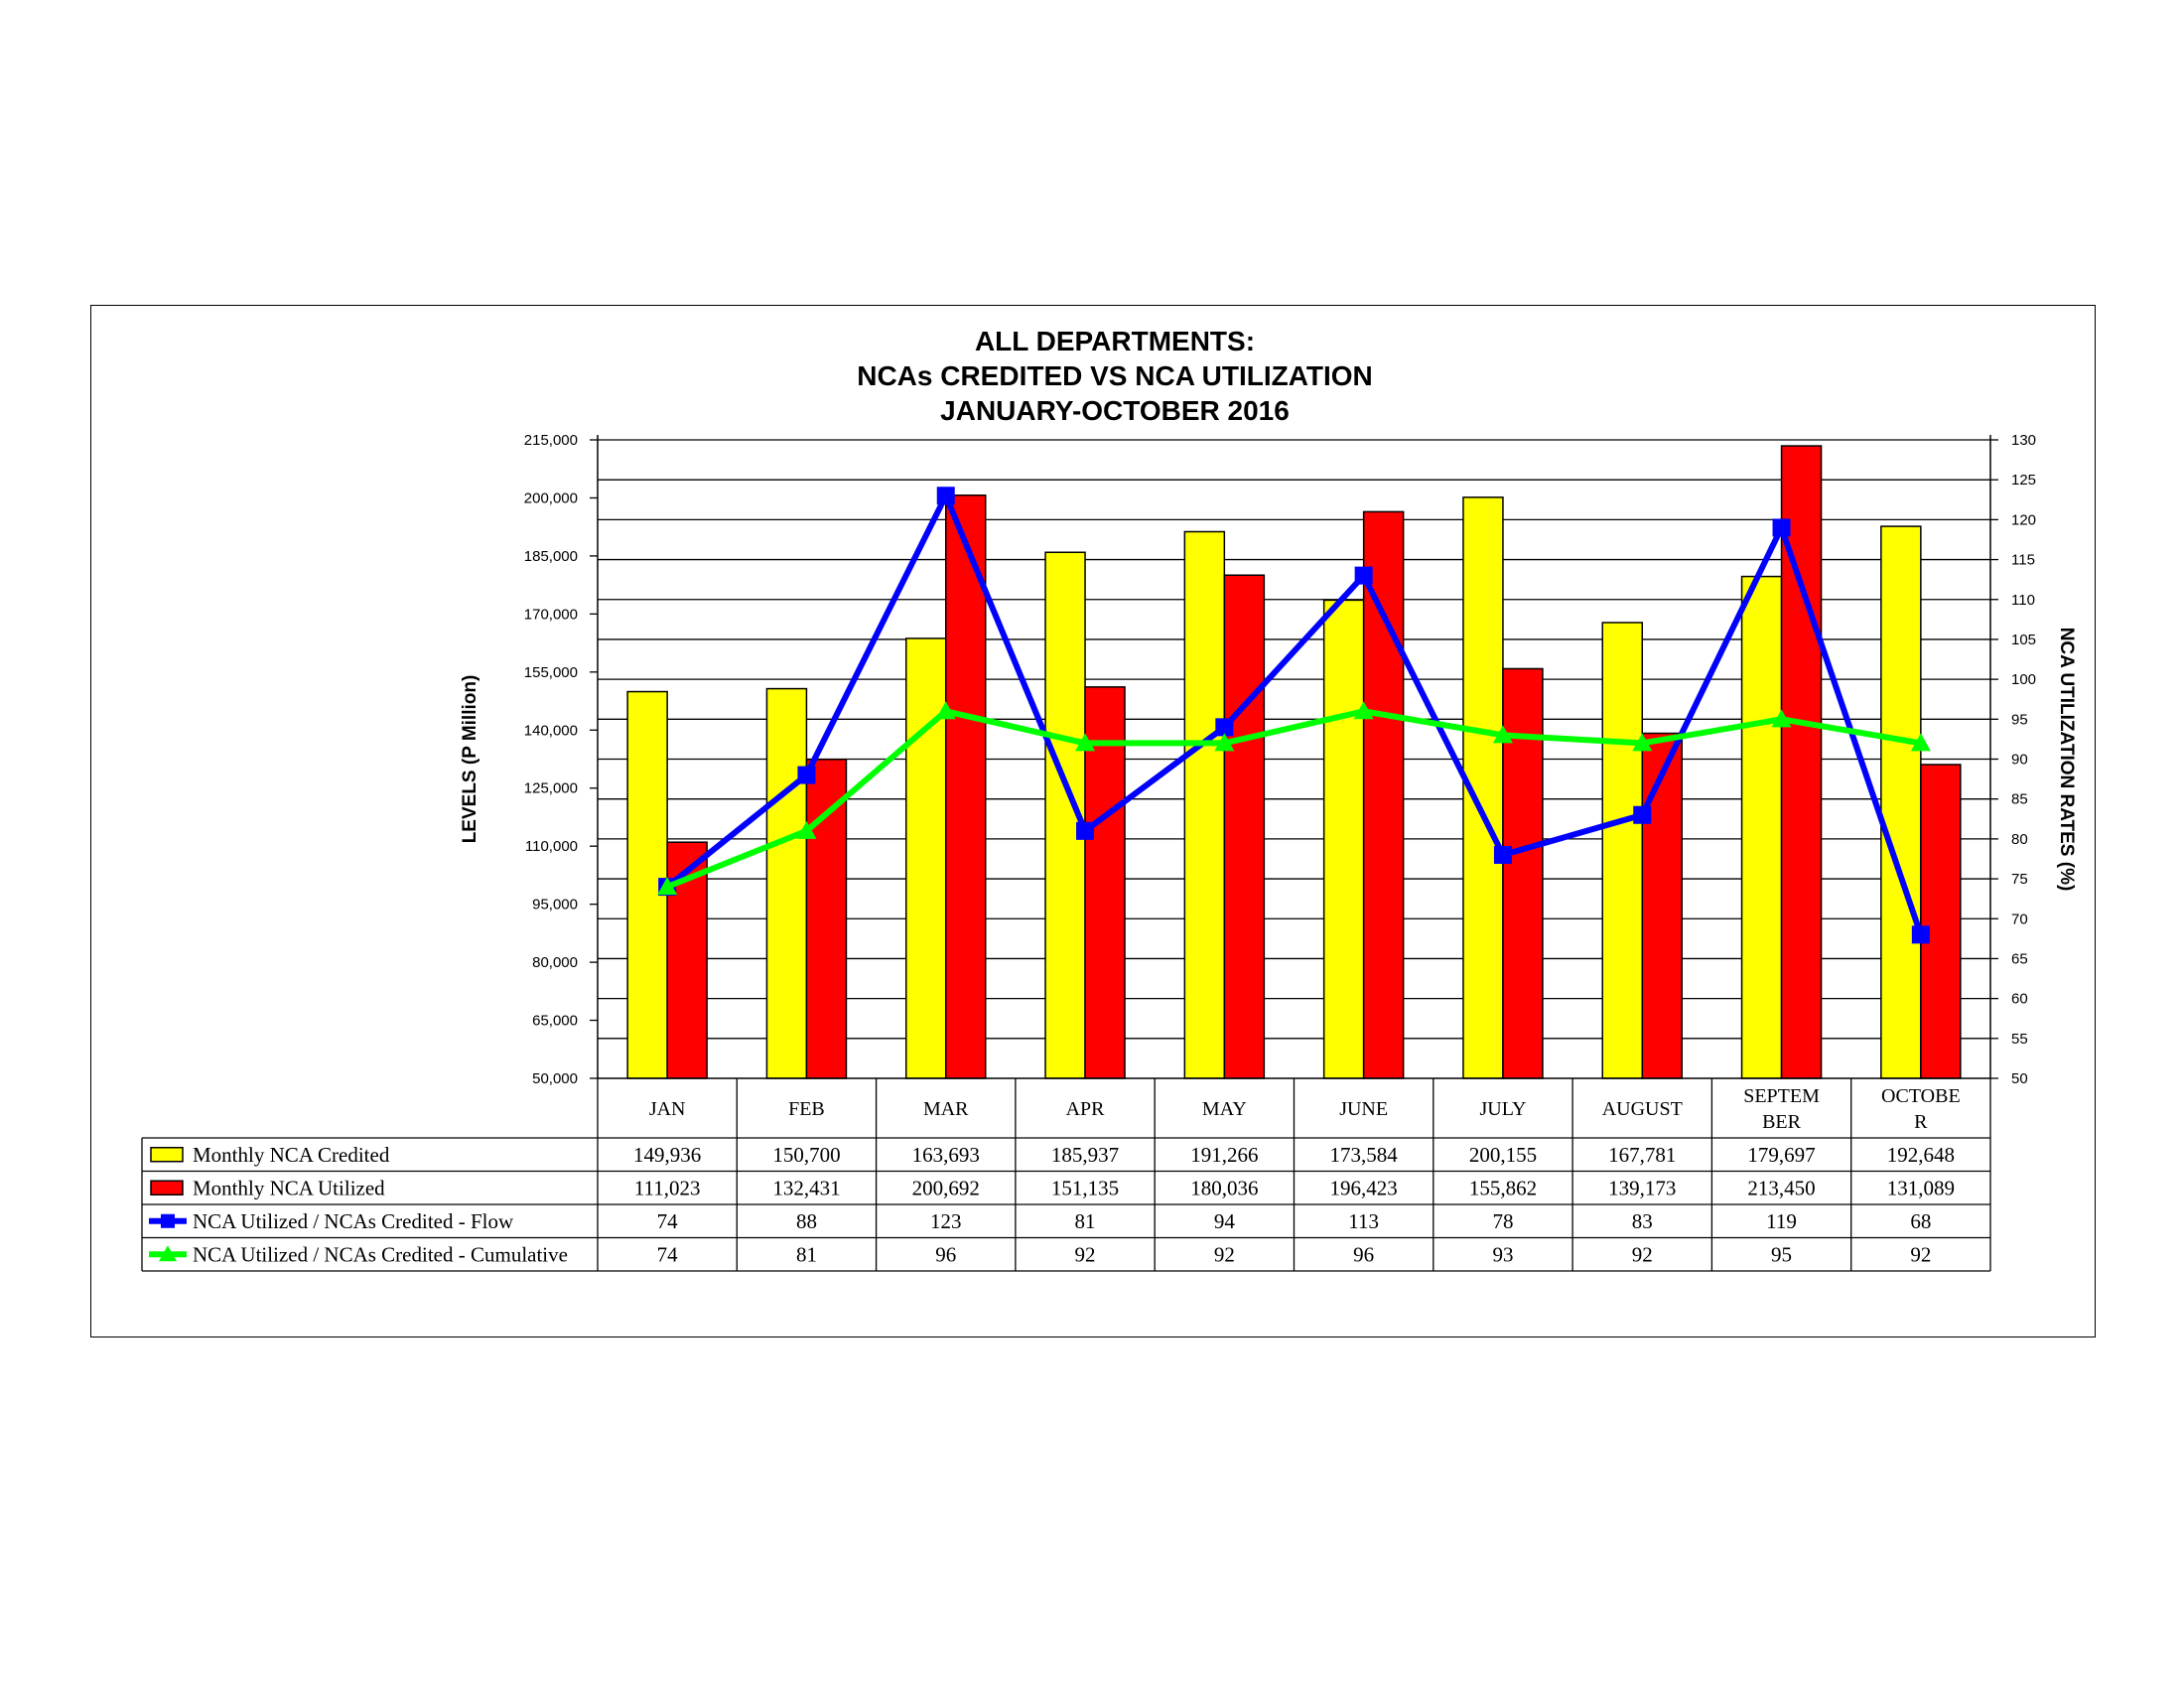  Describe the element at coordinates (667, 1155) in the screenshot. I see `table-cell: 149,936` at that location.